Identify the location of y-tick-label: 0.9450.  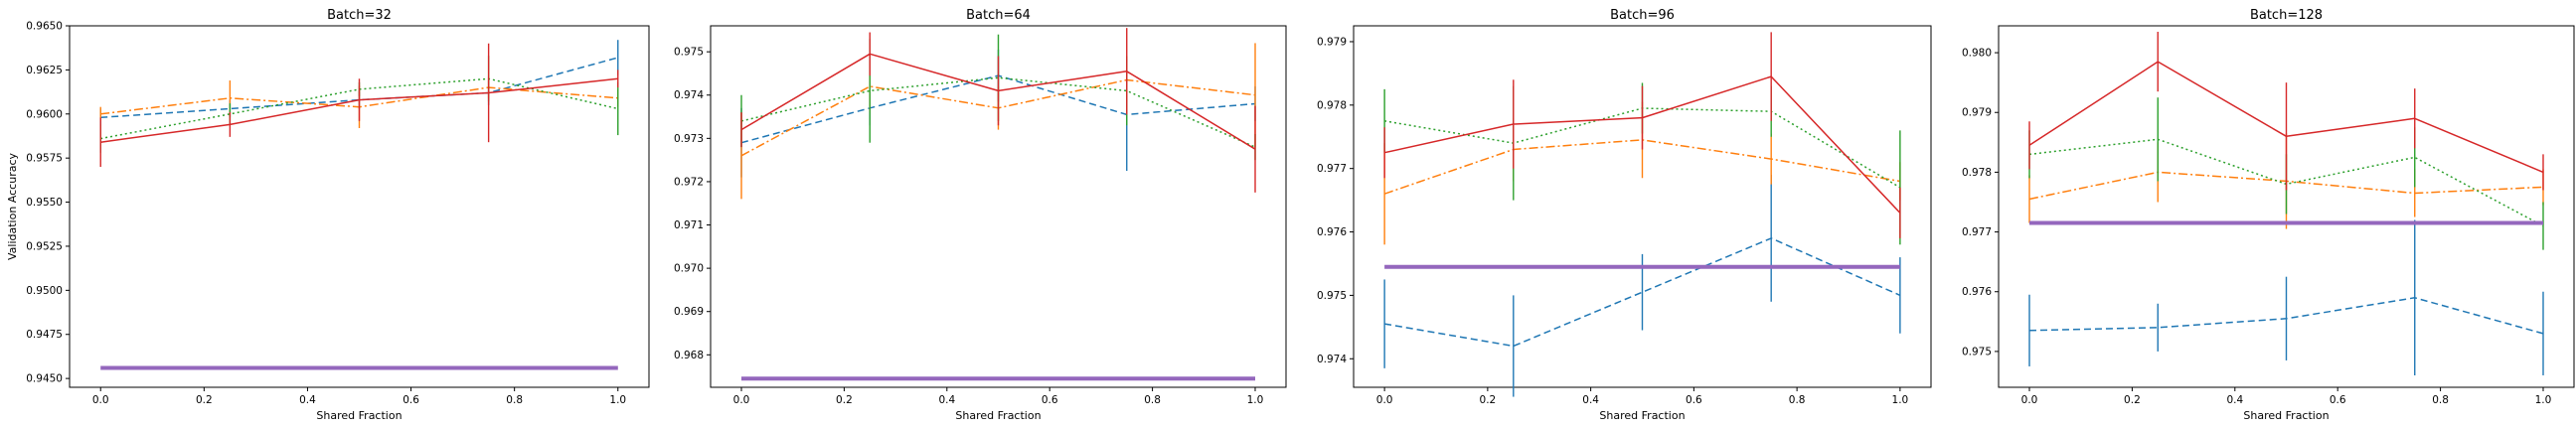
(44, 379).